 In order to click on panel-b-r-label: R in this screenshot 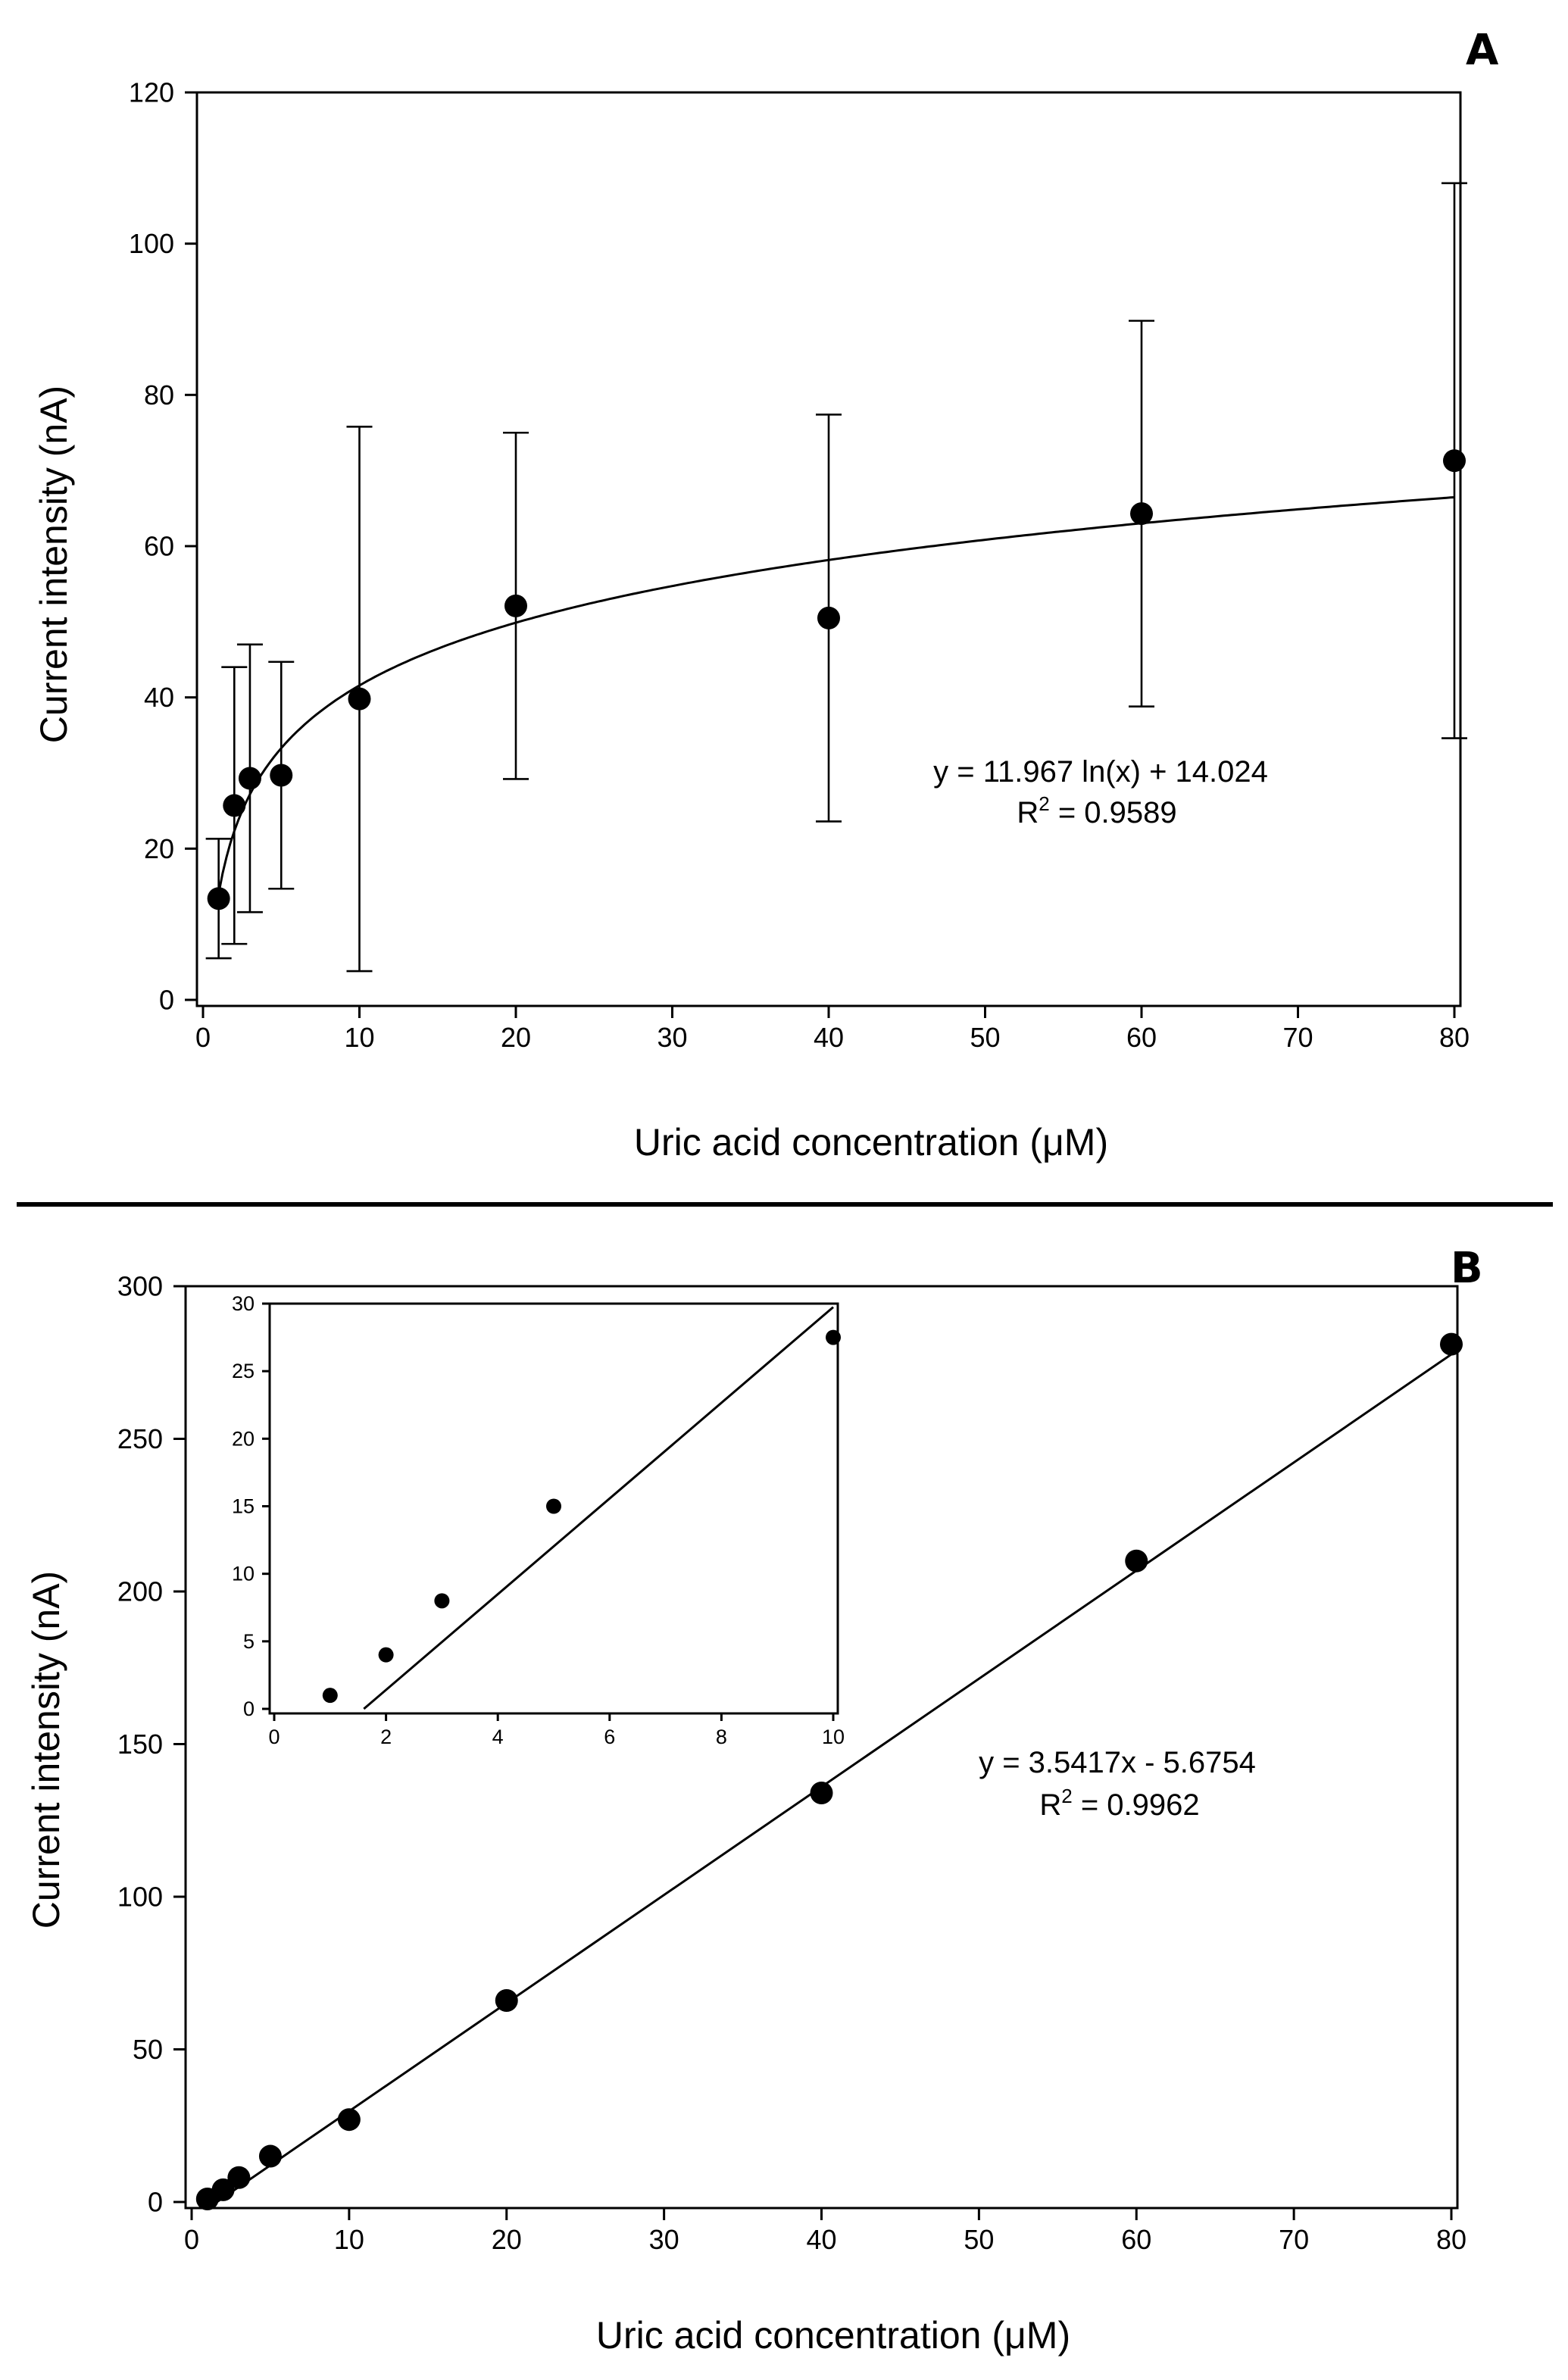, I will do `click(1050, 1805)`.